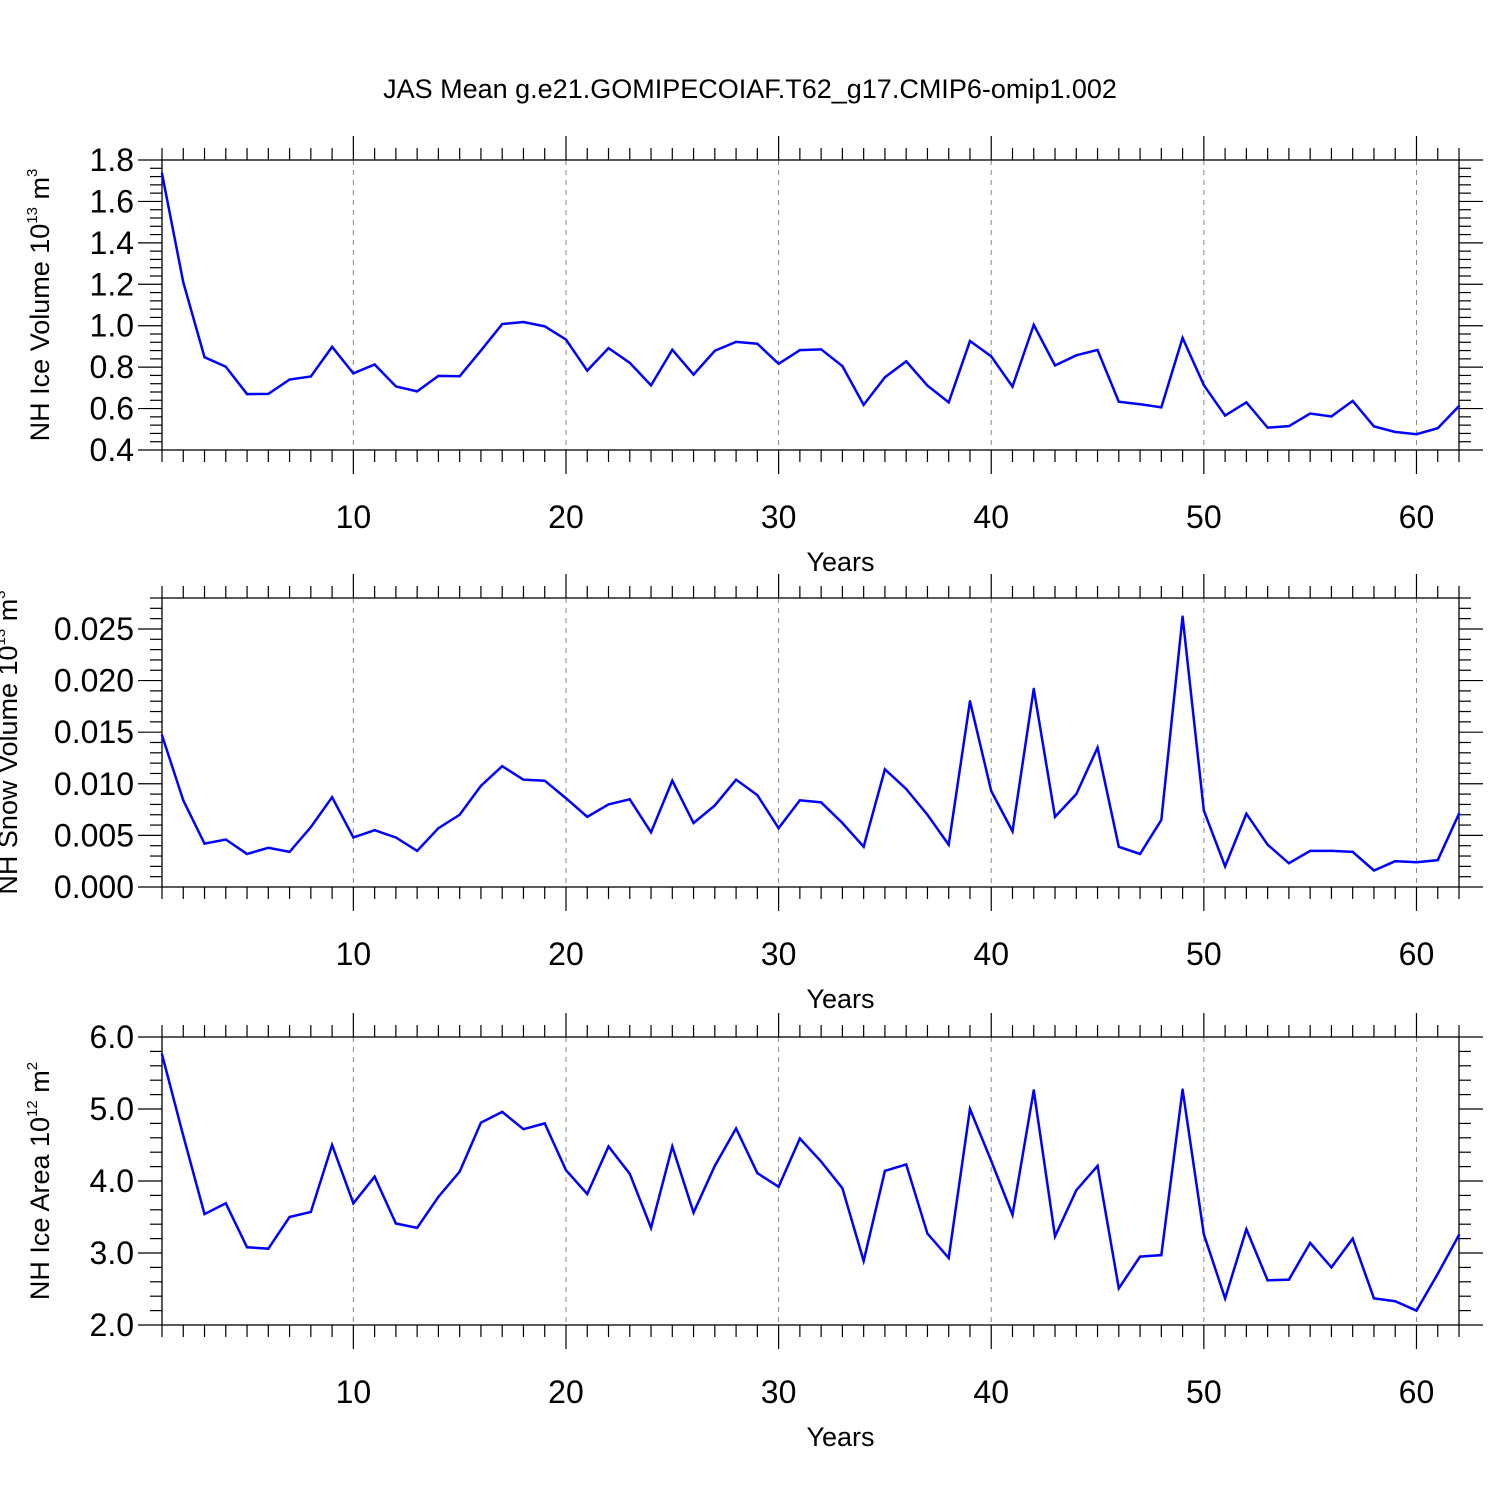 The width and height of the screenshot is (1500, 1500). What do you see at coordinates (39, 1181) in the screenshot?
I see `y-axis-title: NH Ice Area 1012 m2` at bounding box center [39, 1181].